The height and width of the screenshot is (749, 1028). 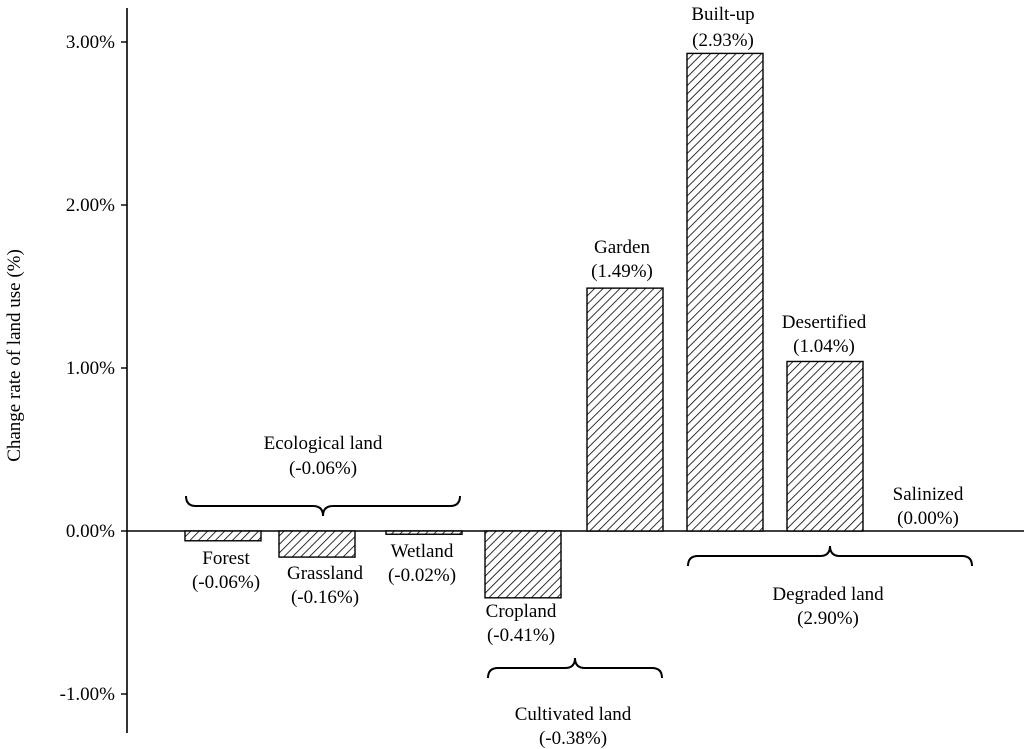 What do you see at coordinates (723, 40) in the screenshot?
I see `value-label-built-up: (2.93%)` at bounding box center [723, 40].